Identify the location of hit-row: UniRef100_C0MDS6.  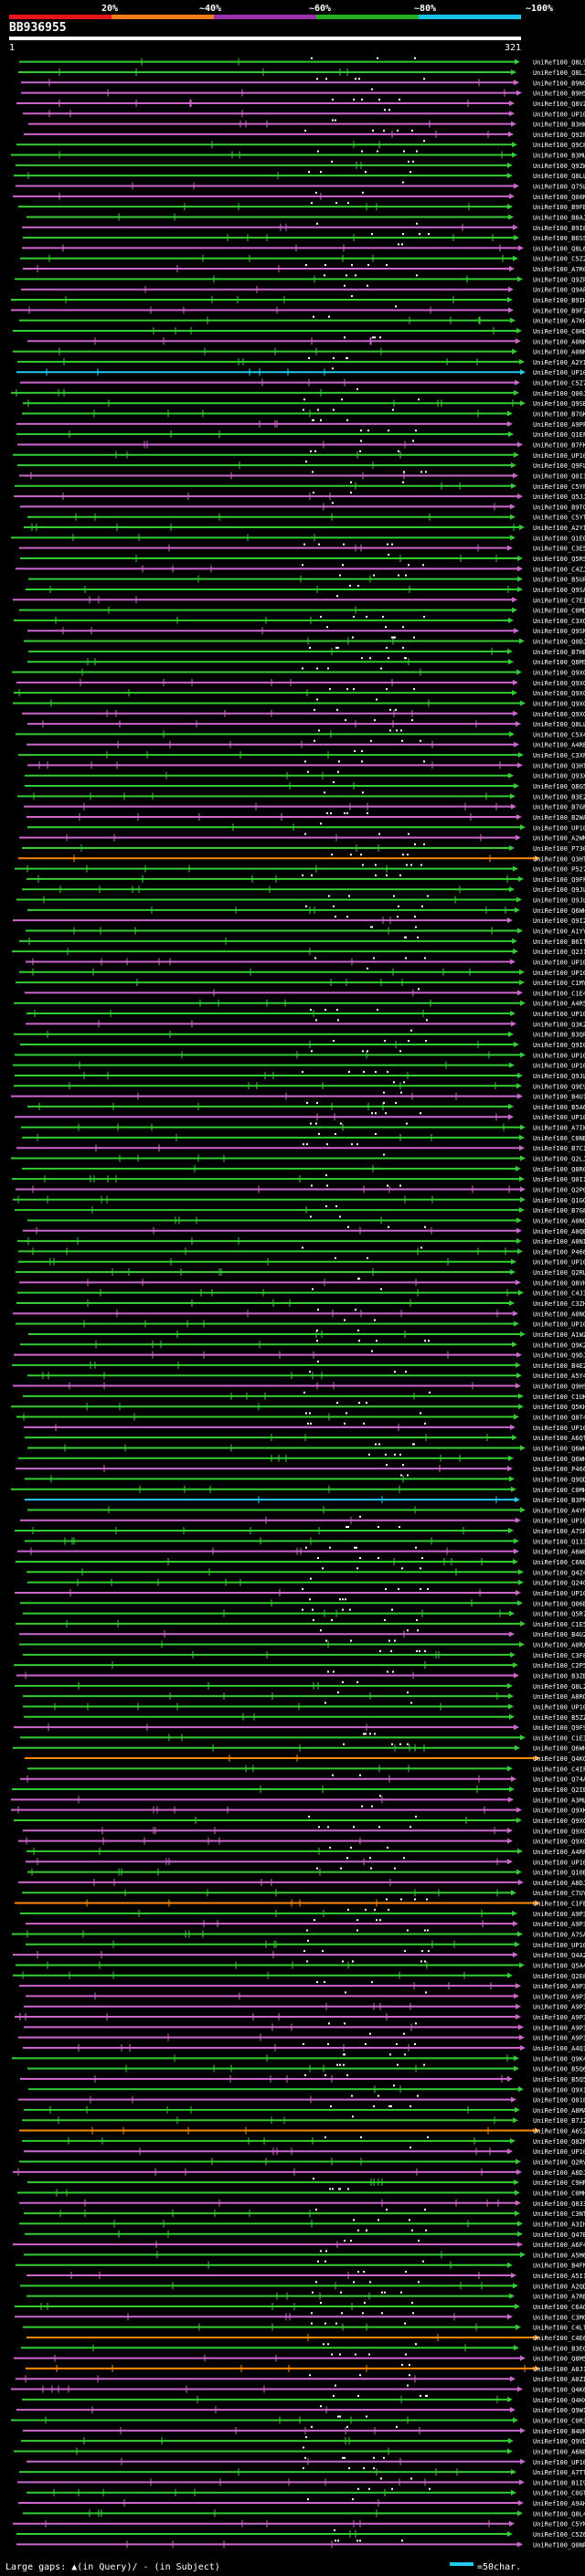
(302, 610).